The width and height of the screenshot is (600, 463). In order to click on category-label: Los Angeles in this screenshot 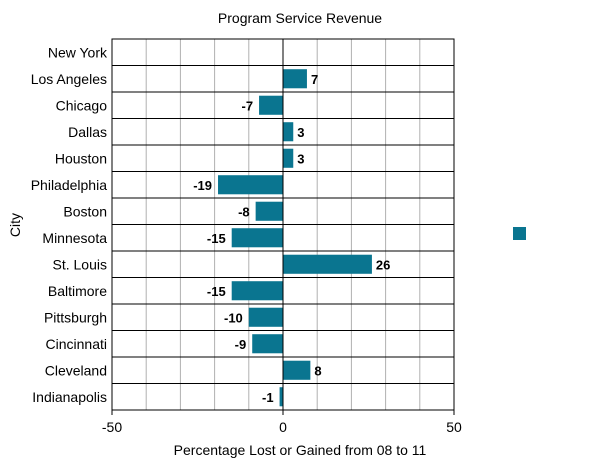, I will do `click(69, 79)`.